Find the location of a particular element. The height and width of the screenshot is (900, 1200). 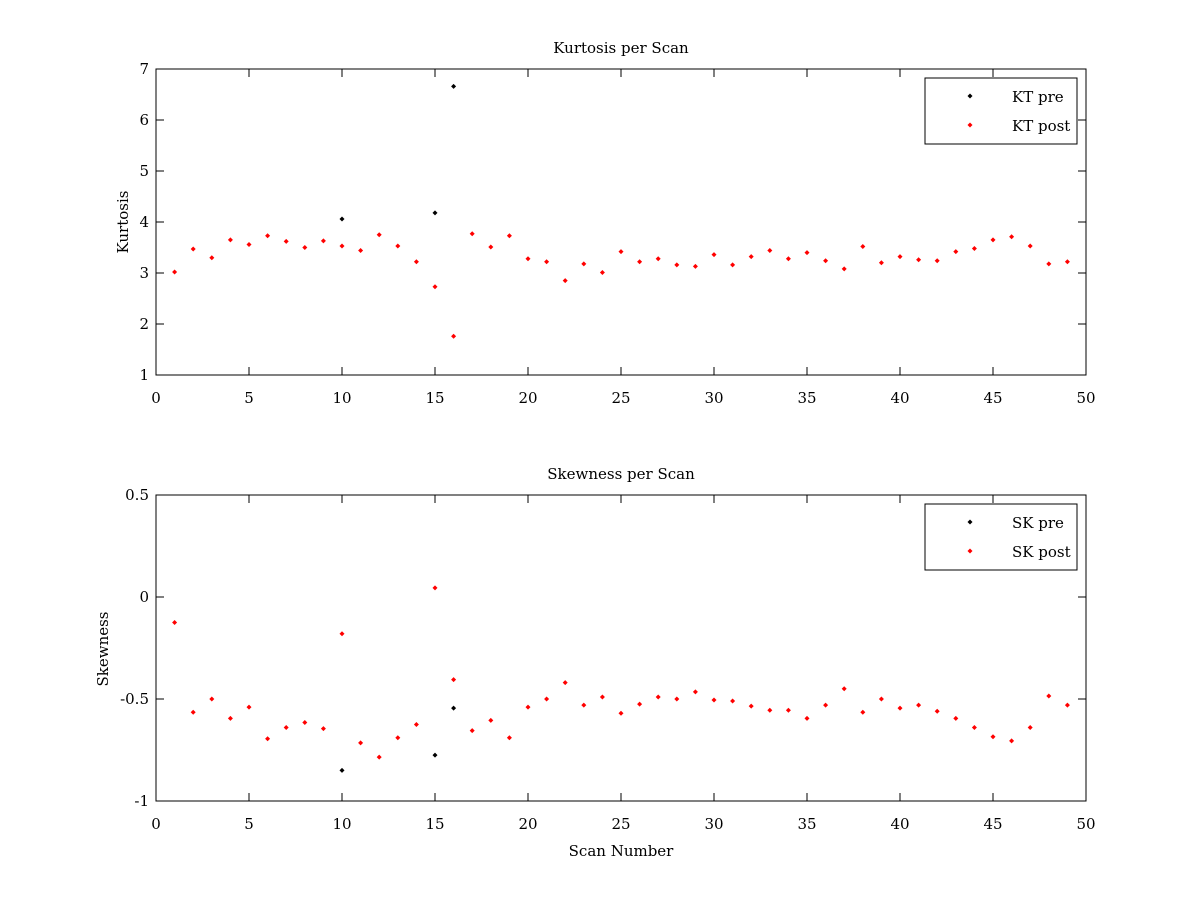

kurtosis-x-tick-label: 50 is located at coordinates (1085, 398).